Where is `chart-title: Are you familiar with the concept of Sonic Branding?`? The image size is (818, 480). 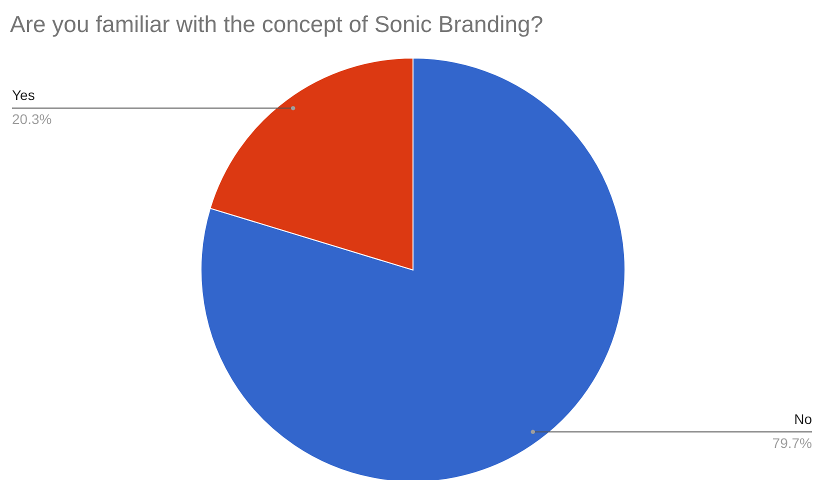
chart-title: Are you familiar with the concept of Sonic Branding? is located at coordinates (277, 24).